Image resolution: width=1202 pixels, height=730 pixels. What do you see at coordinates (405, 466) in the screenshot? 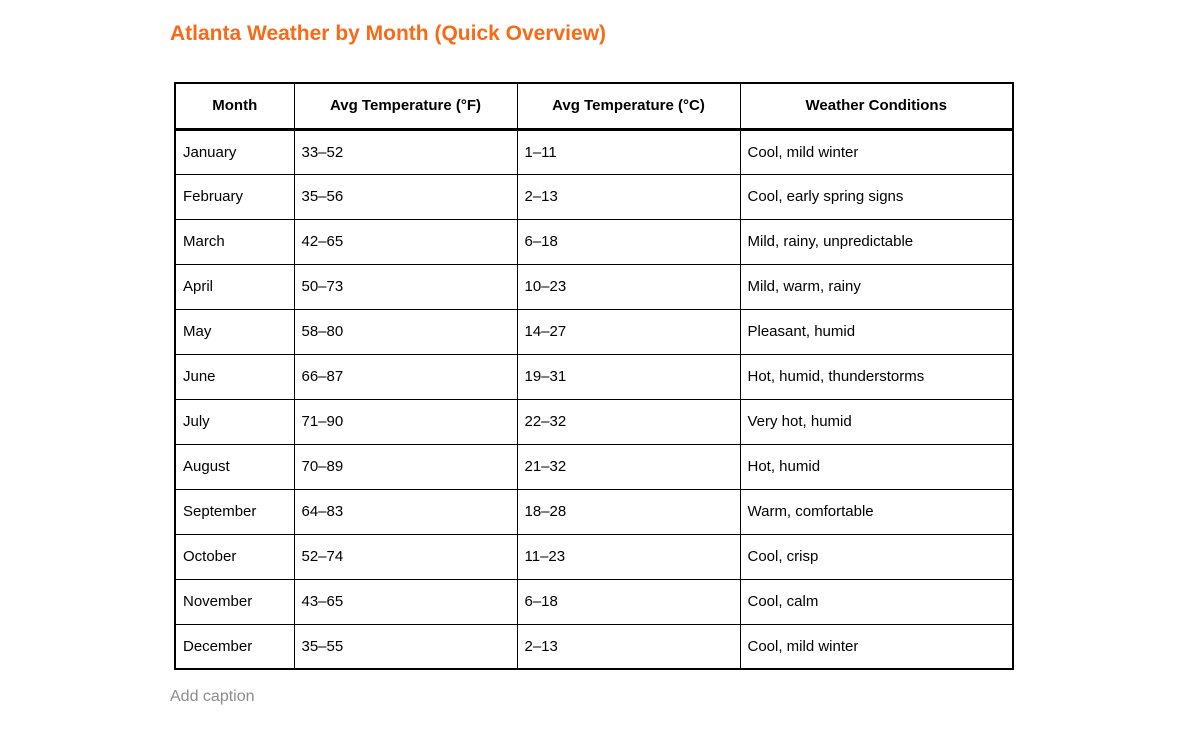
I see `cell-temp-f: 70–89` at bounding box center [405, 466].